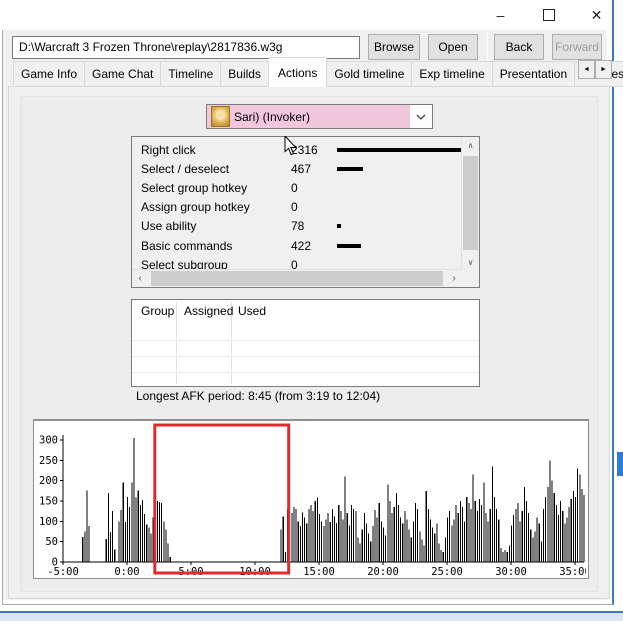 The image size is (623, 621). What do you see at coordinates (194, 187) in the screenshot?
I see `action-label: Select group hotkey` at bounding box center [194, 187].